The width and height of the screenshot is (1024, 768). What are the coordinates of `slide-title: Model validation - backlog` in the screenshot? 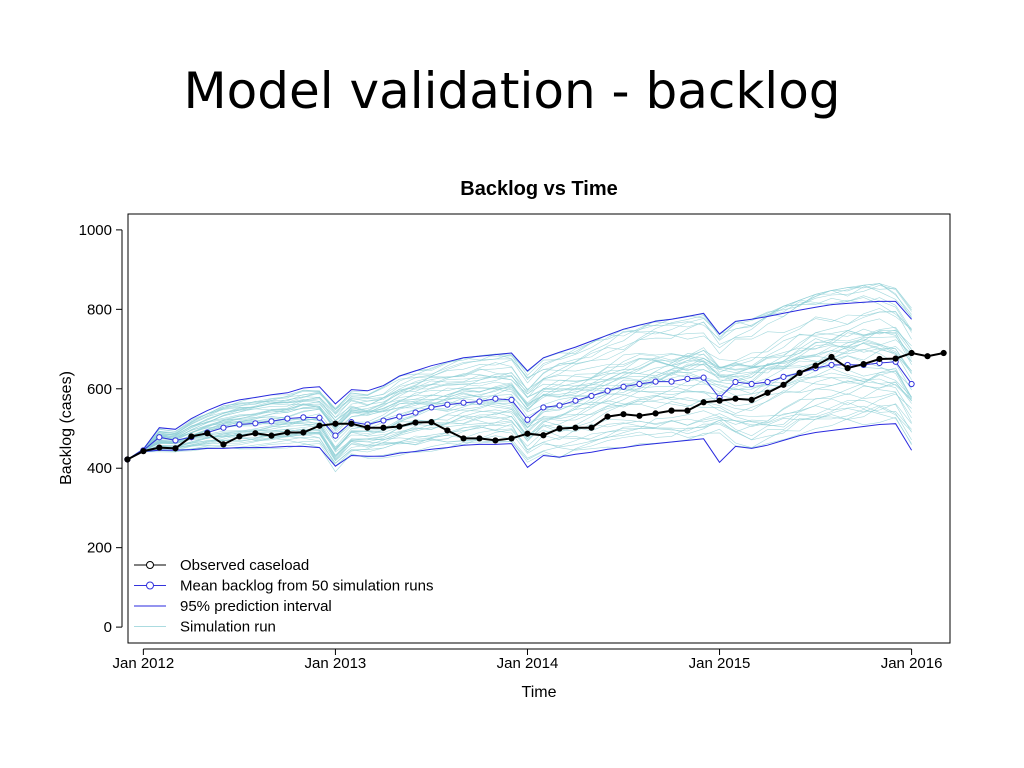 It's located at (512, 91).